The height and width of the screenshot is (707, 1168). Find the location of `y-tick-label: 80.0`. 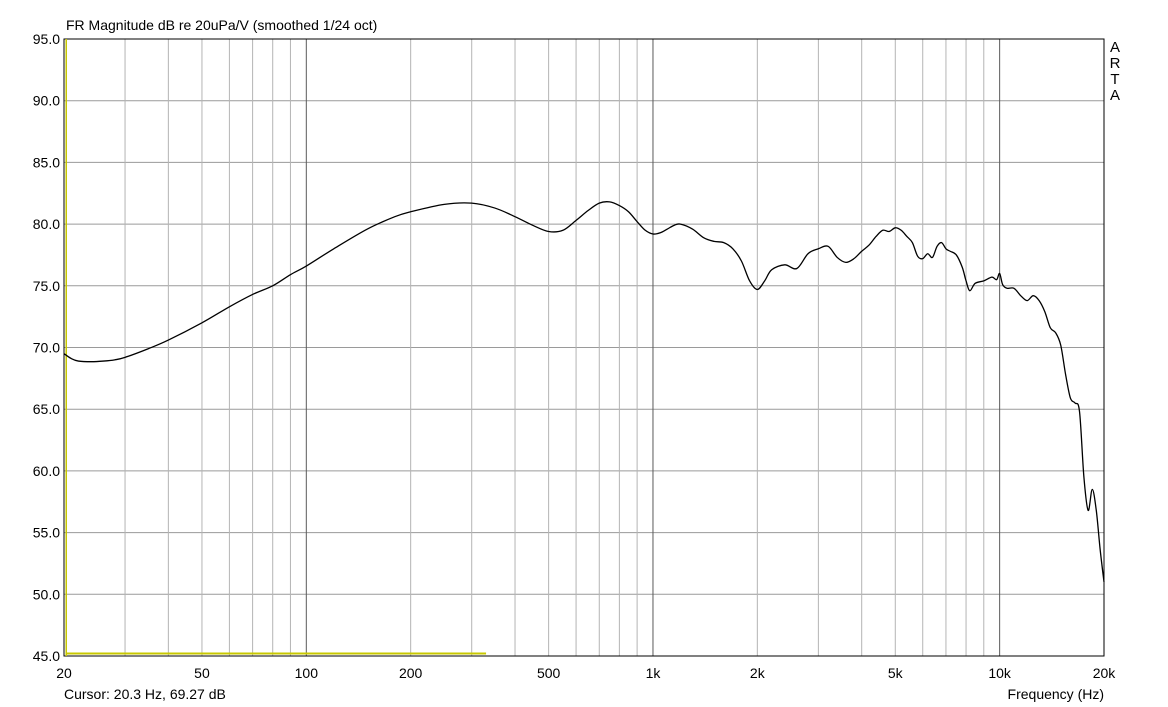

y-tick-label: 80.0 is located at coordinates (46, 224).